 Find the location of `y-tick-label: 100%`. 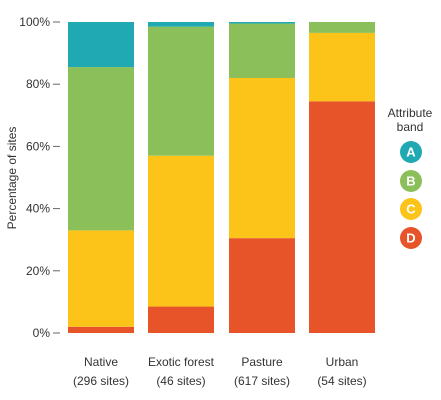

y-tick-label: 100% is located at coordinates (34, 22).